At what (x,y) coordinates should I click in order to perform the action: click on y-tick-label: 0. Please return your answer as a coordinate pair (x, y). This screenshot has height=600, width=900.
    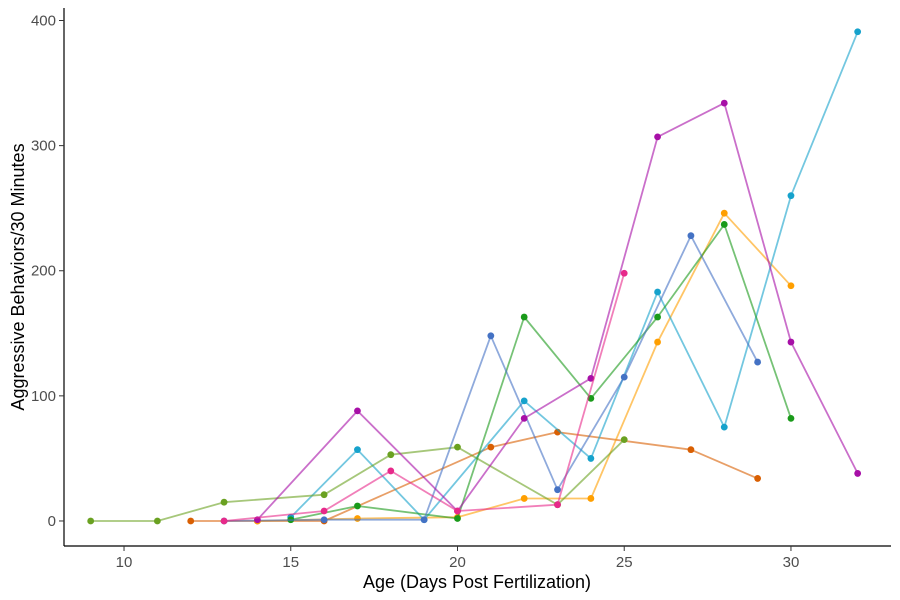
    Looking at the image, I should click on (52, 521).